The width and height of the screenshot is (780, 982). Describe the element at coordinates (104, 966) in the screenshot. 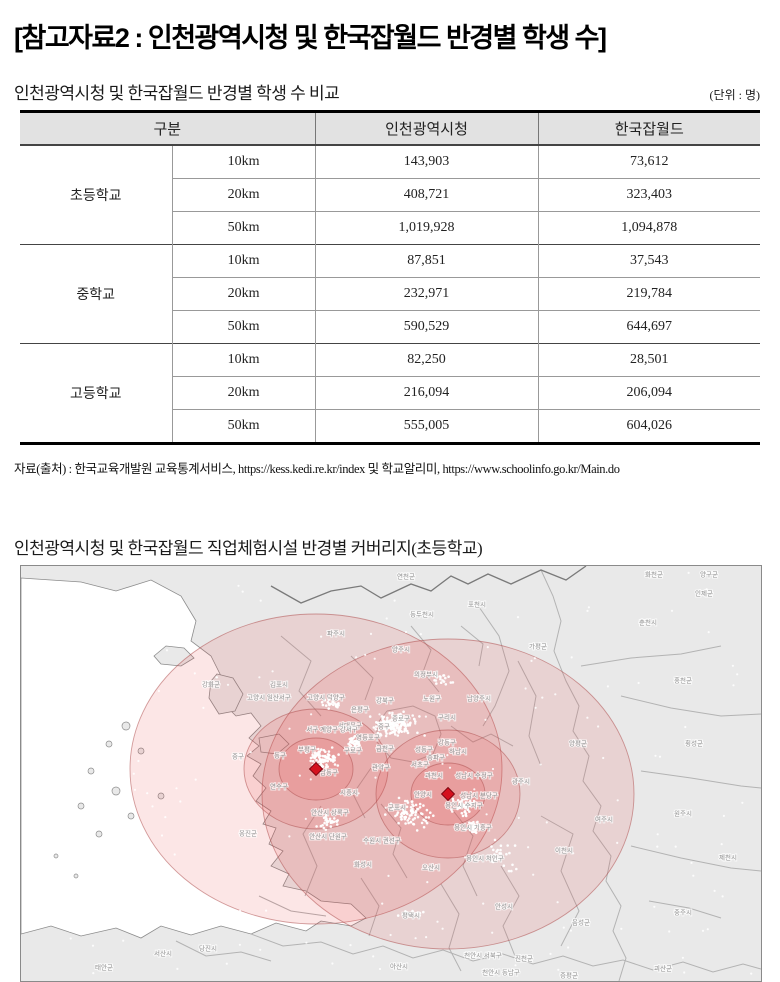

I see `map-region-label: 태안군` at that location.